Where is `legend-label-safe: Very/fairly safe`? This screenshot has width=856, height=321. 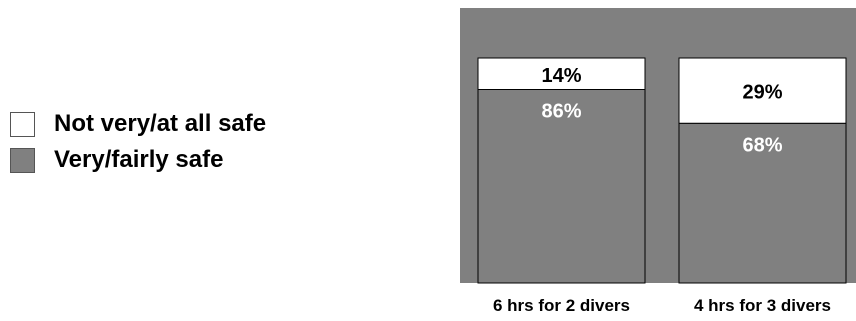 legend-label-safe: Very/fairly safe is located at coordinates (139, 159).